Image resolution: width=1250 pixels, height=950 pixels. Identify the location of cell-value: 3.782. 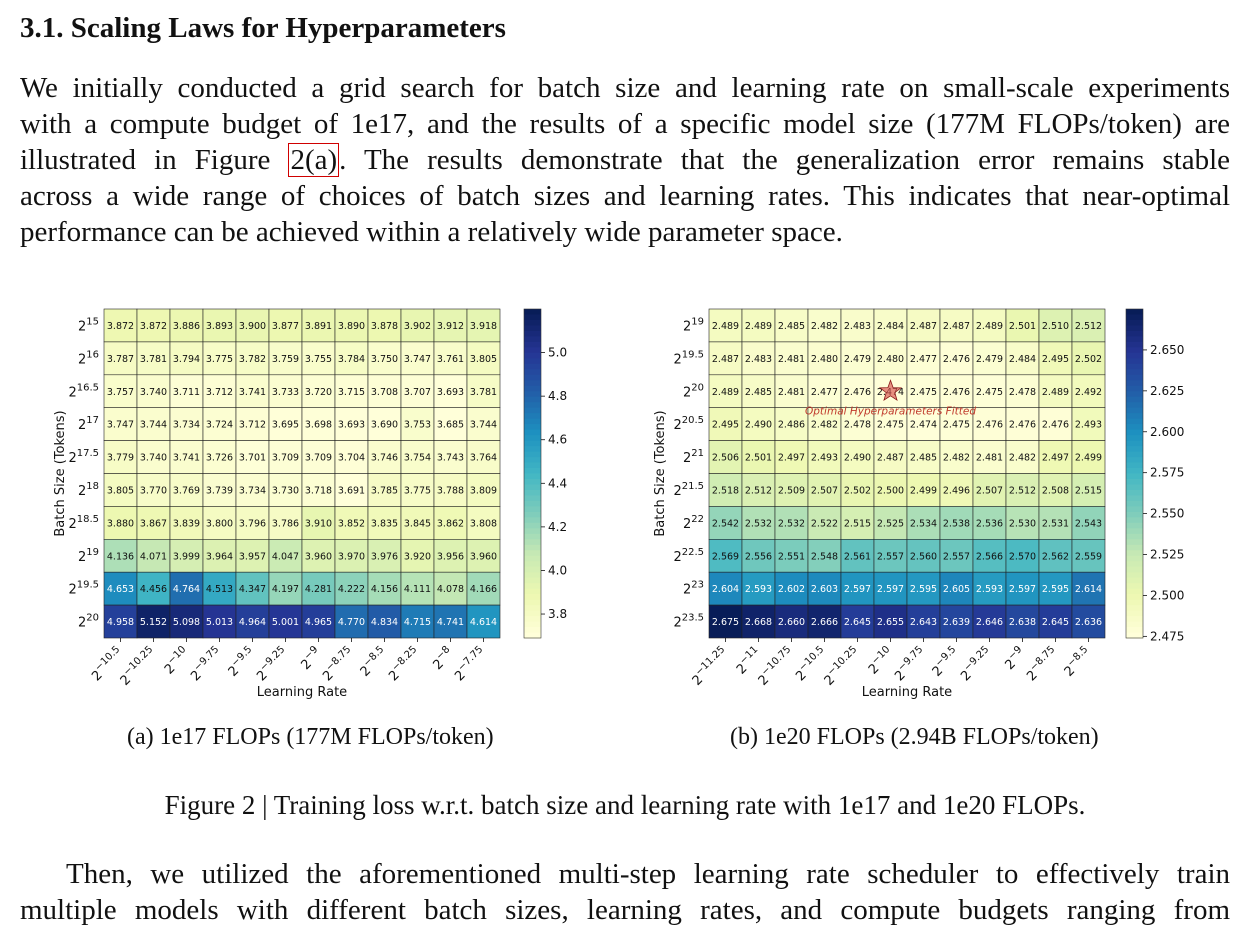
(252, 359).